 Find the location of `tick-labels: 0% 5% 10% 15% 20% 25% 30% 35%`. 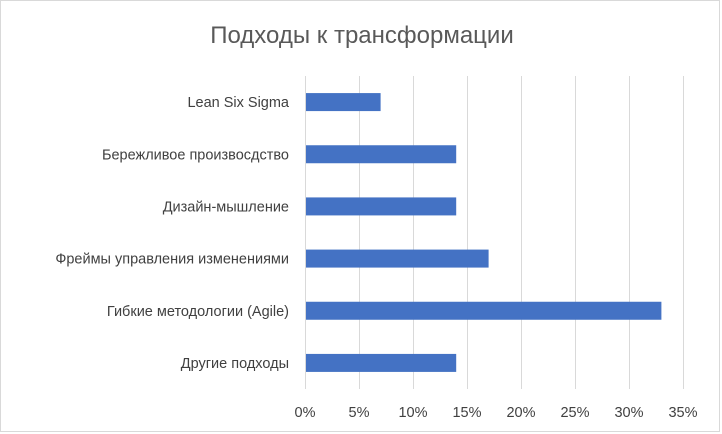

tick-labels: 0% 5% 10% 15% 20% 25% 30% 35% is located at coordinates (496, 413).